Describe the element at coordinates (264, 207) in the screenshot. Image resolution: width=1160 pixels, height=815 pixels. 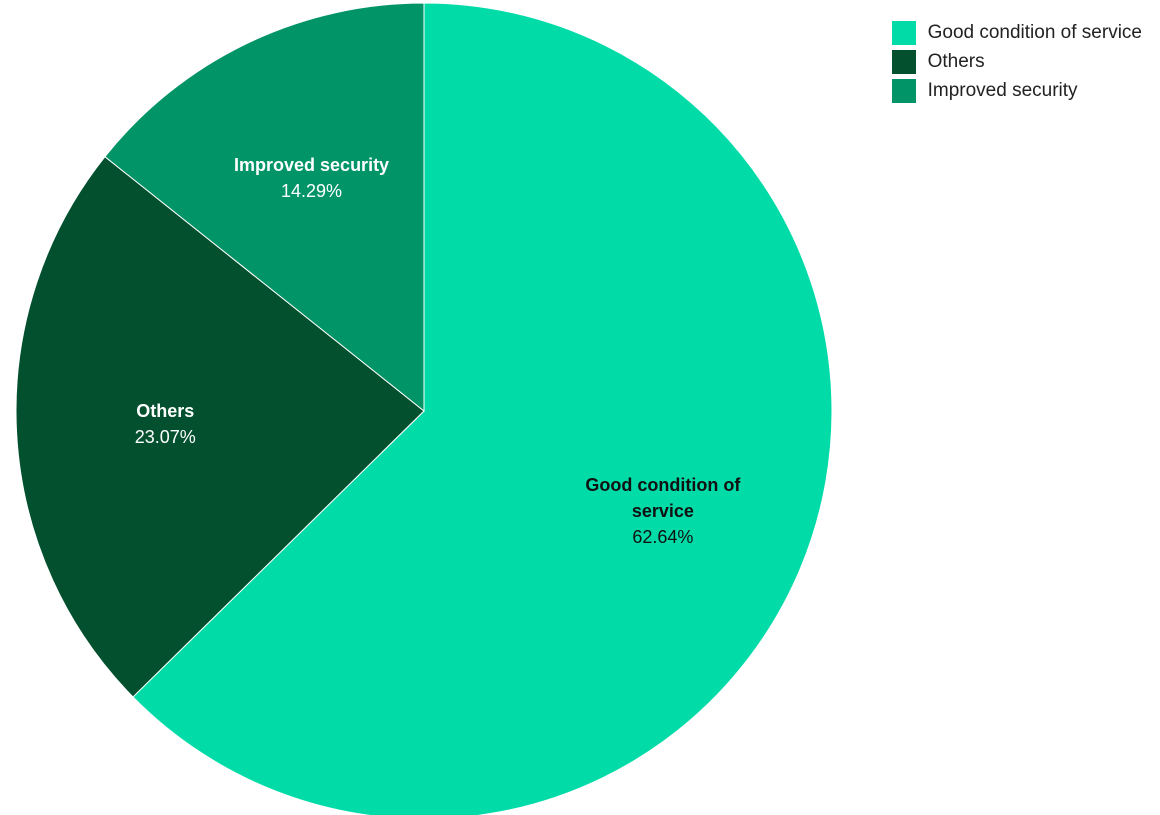
I see `pie-slice` at that location.